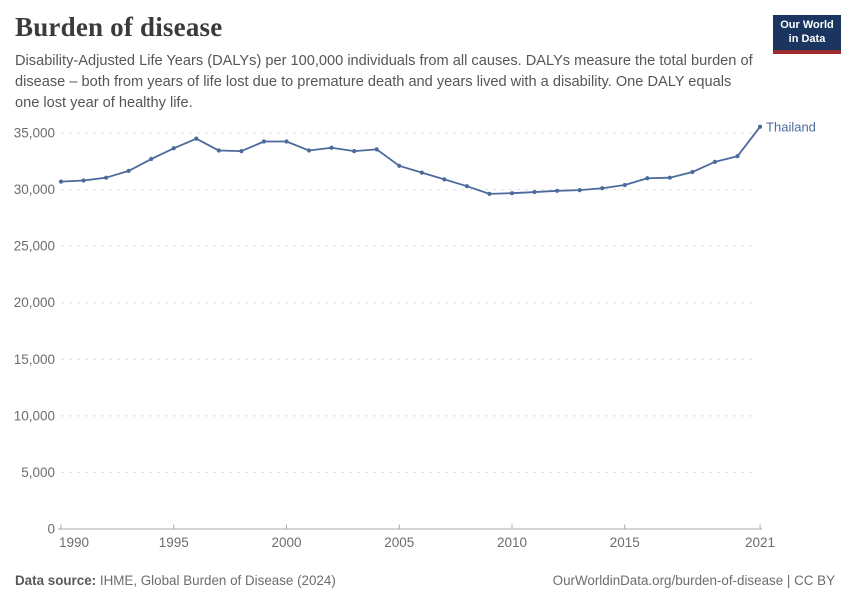  Describe the element at coordinates (34, 133) in the screenshot. I see `y-tick-label: 35,000` at that location.